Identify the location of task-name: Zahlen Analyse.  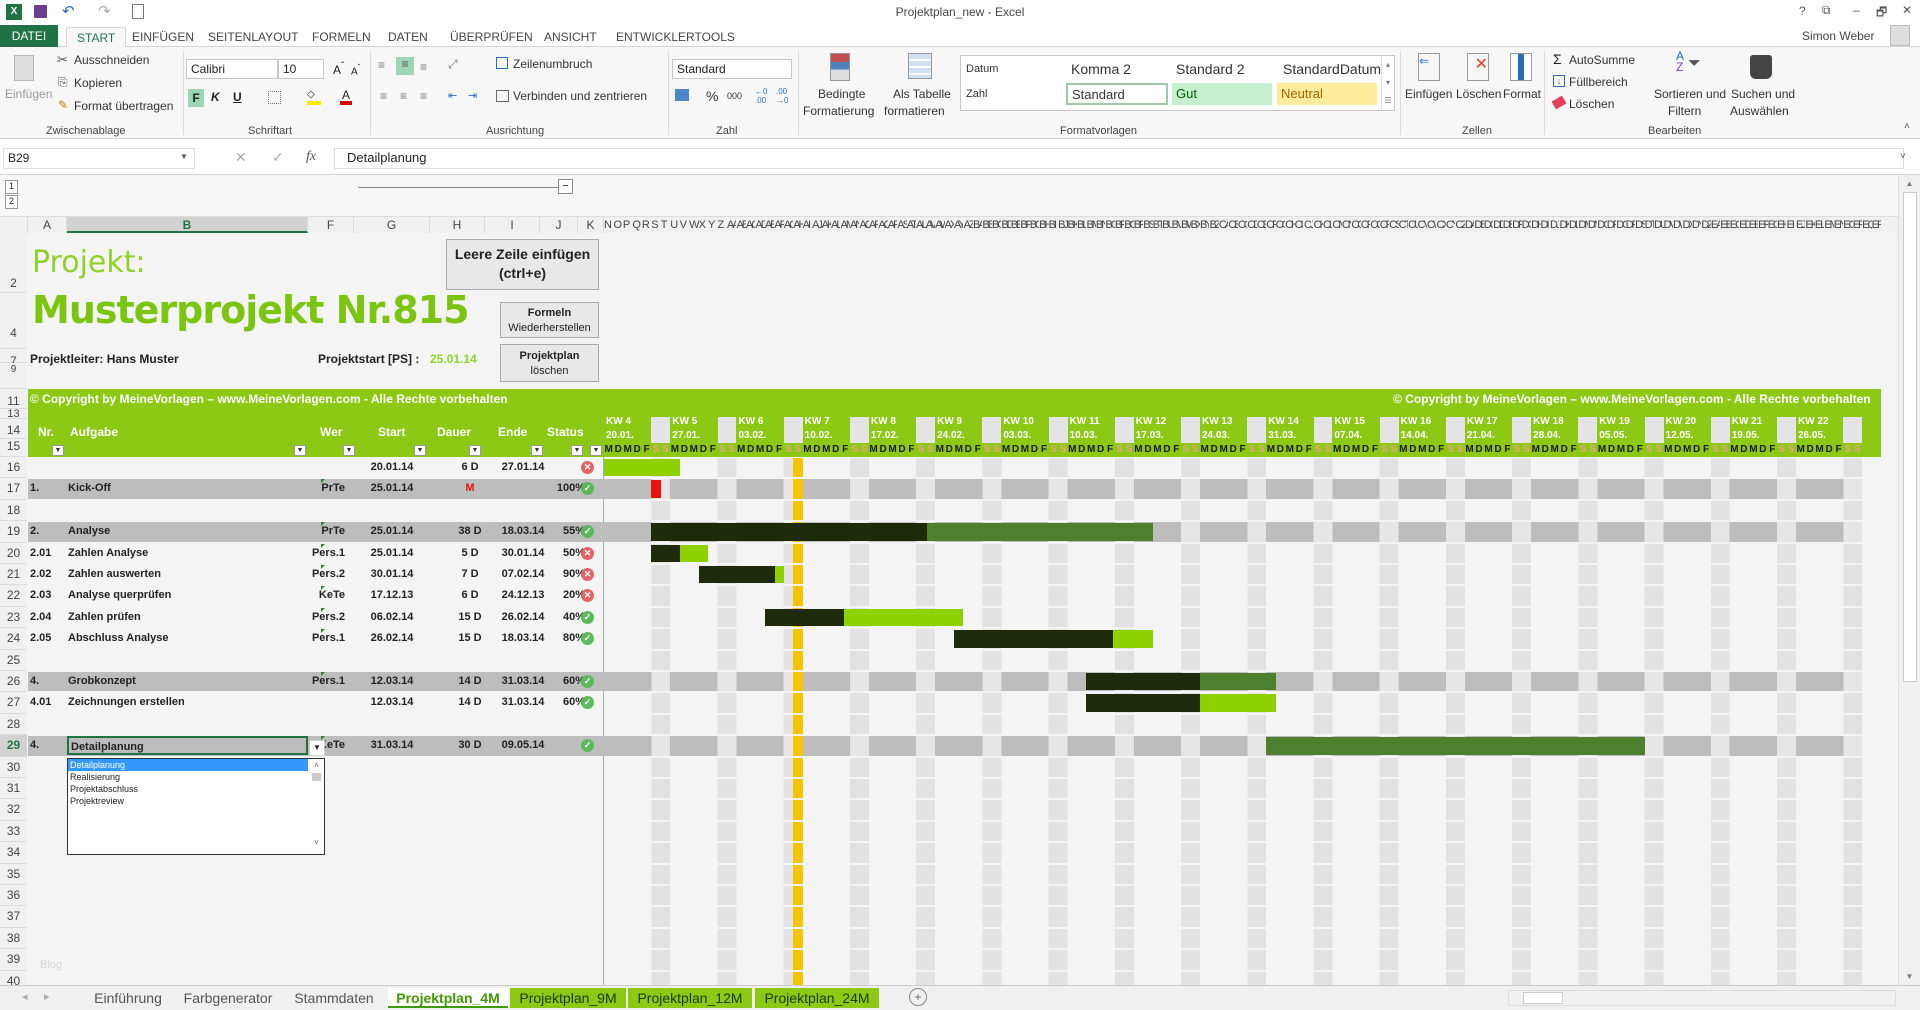
(108, 552).